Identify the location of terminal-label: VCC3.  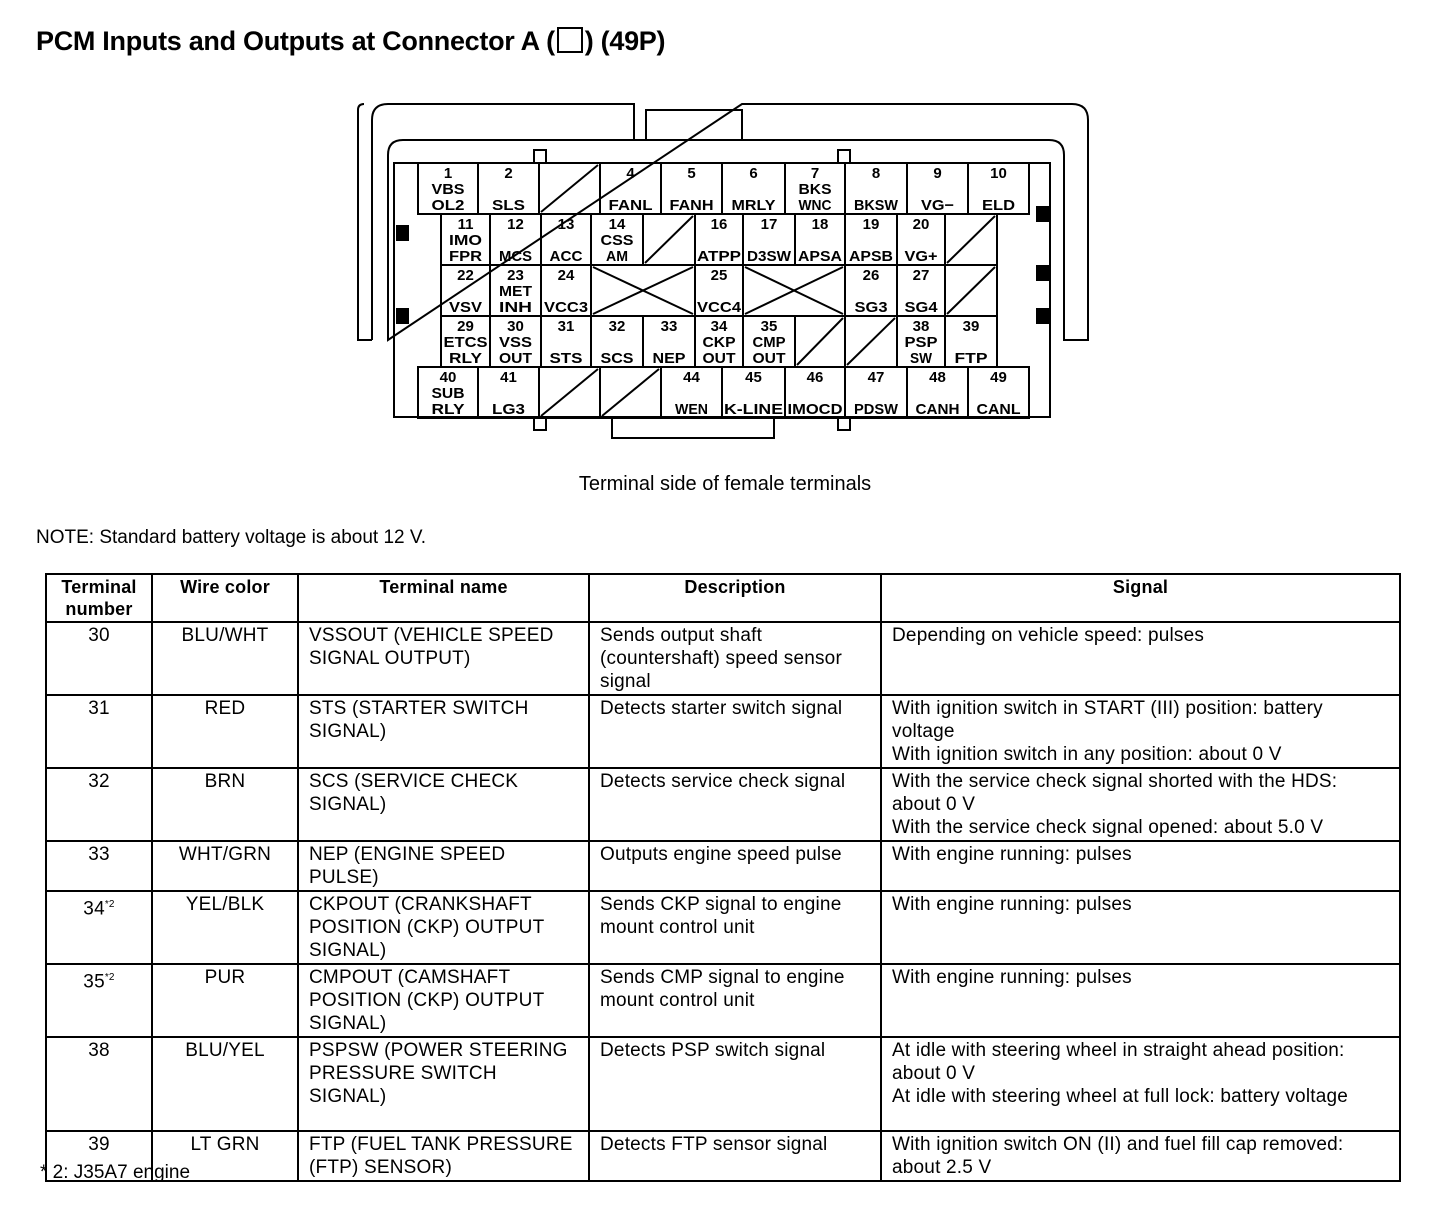
(566, 307).